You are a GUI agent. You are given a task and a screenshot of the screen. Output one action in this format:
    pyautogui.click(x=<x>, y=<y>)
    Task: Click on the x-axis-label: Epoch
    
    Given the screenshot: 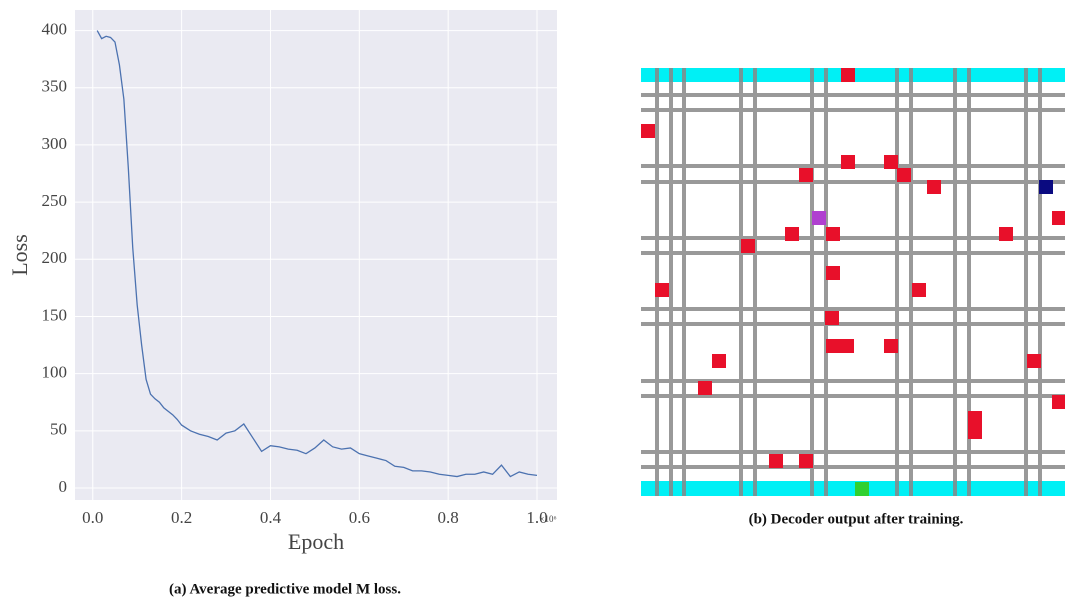 What is the action you would take?
    pyautogui.click(x=316, y=541)
    